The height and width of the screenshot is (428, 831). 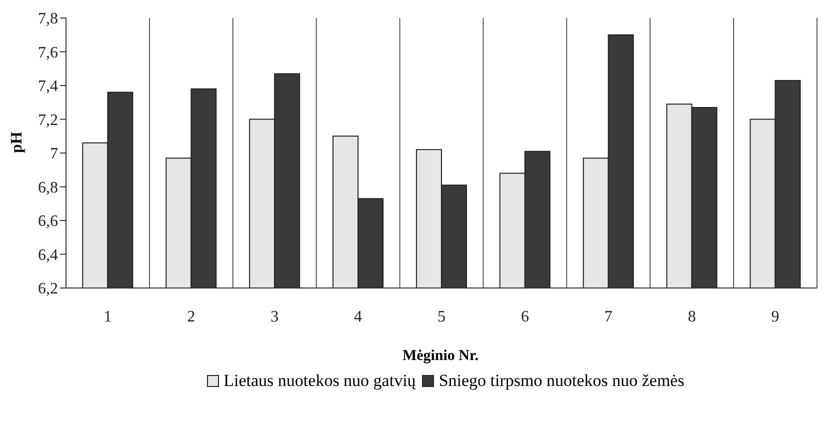 I want to click on y-tick-label: 7,6, so click(x=48, y=53).